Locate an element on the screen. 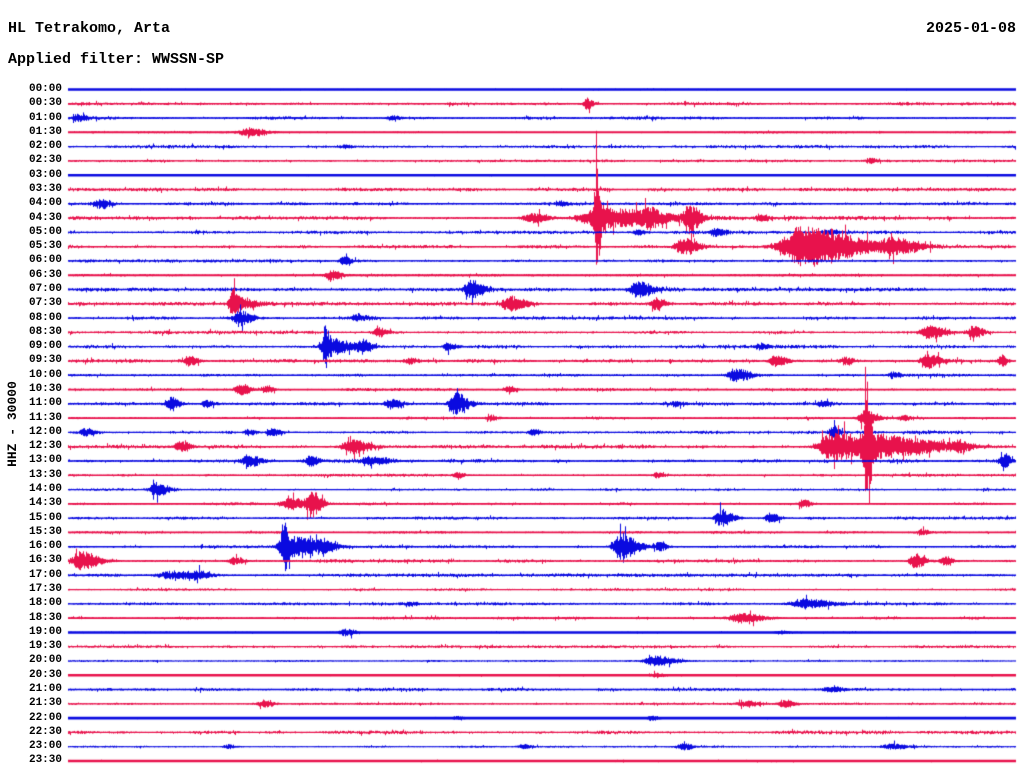 The height and width of the screenshot is (780, 1024). time-label-1630: 16:30 is located at coordinates (45, 560).